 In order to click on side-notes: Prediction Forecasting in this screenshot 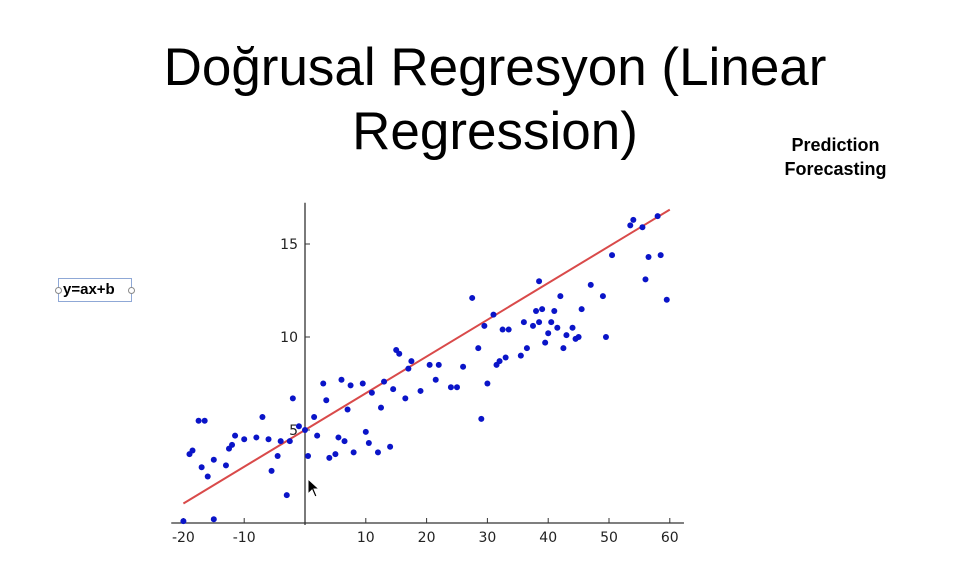, I will do `click(835, 157)`.